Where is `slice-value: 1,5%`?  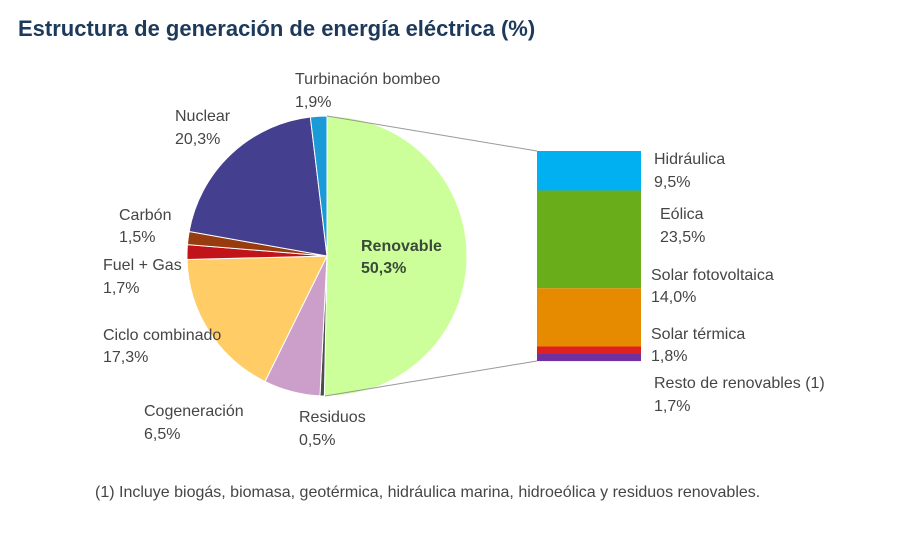
slice-value: 1,5% is located at coordinates (137, 237).